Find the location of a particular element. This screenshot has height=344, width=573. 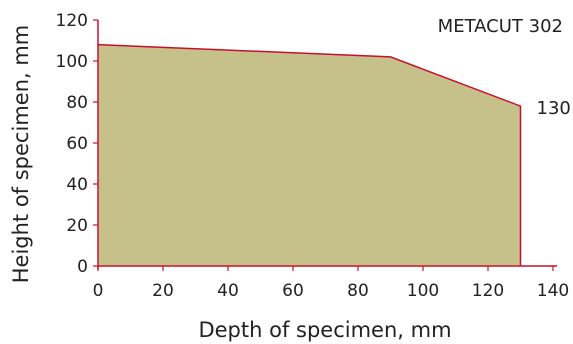

y-axis-ticks: 0 20 40 60 80 100 120 is located at coordinates (77, 144).